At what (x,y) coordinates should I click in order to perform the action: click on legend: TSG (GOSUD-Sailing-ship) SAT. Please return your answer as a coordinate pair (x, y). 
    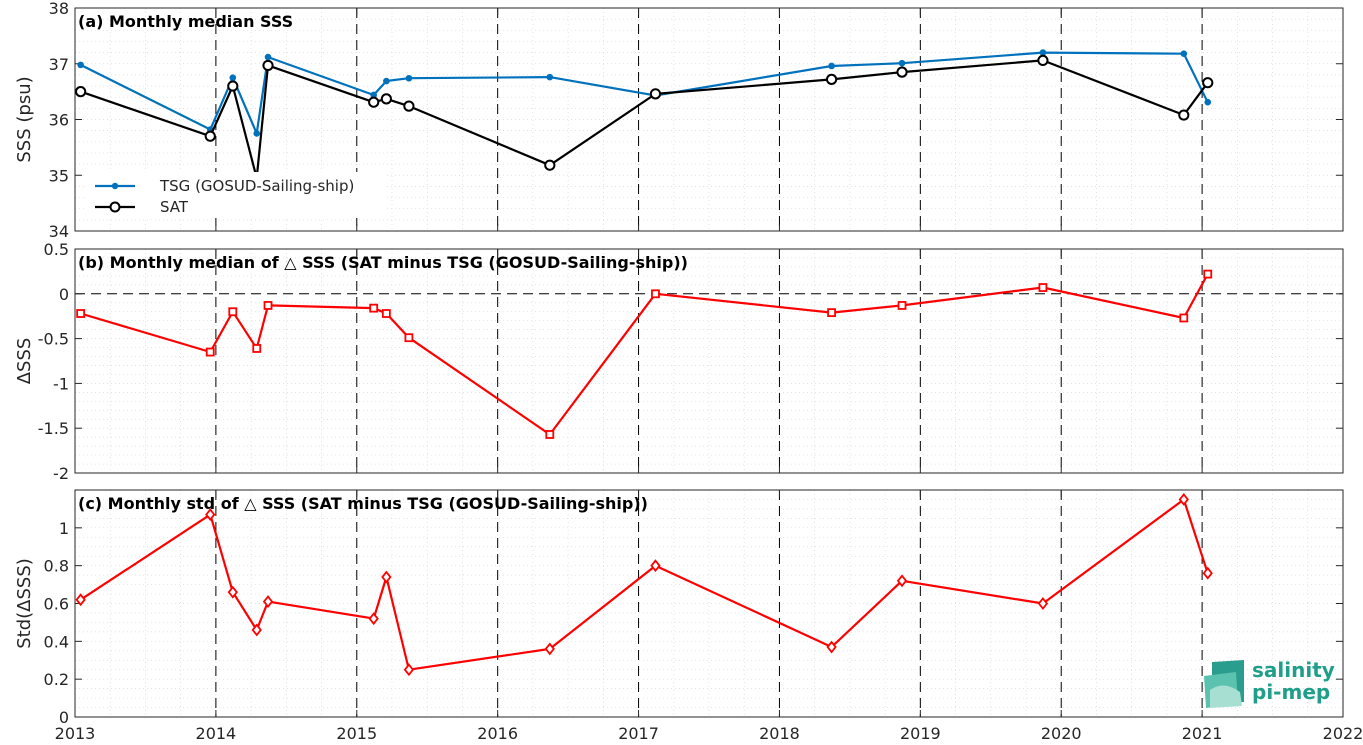
    Looking at the image, I should click on (234, 195).